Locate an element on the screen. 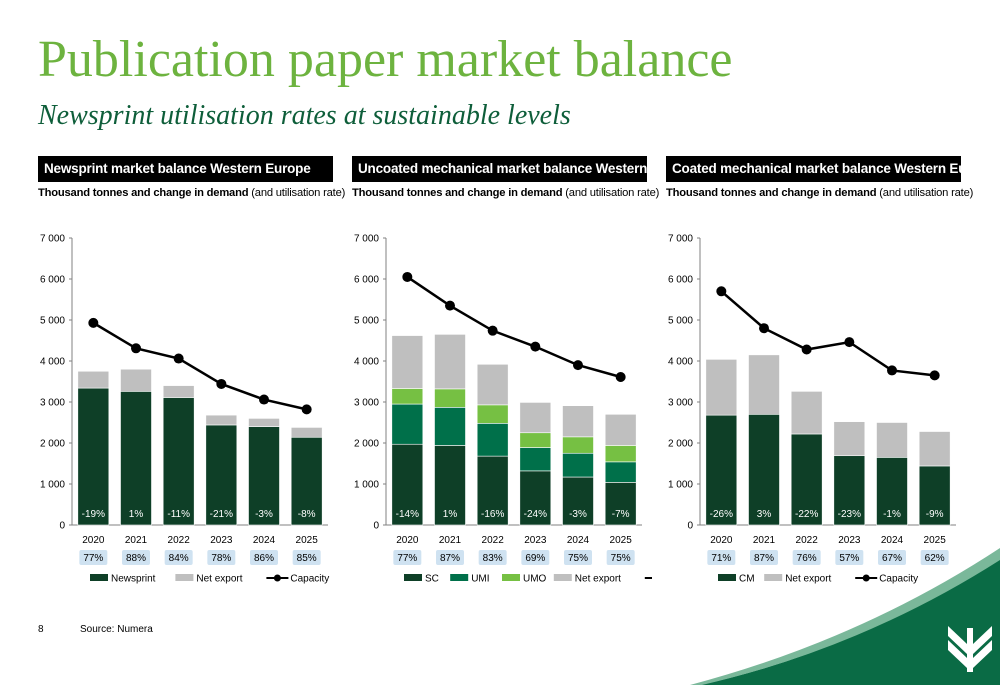 The height and width of the screenshot is (685, 1000). page-number: 8 is located at coordinates (41, 629).